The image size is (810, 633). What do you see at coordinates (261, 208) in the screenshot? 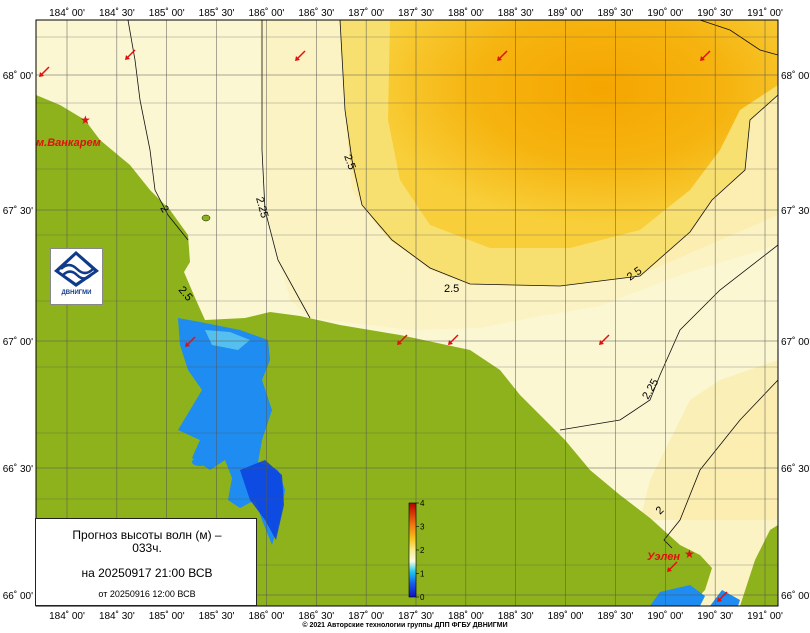
I see `contour-label: 2.25` at bounding box center [261, 208].